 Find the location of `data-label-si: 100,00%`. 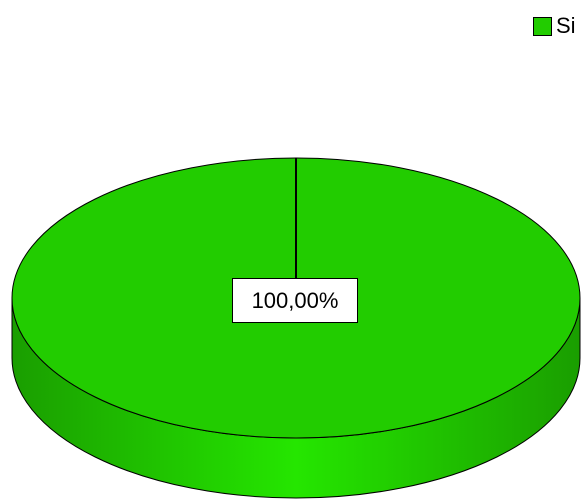

data-label-si: 100,00% is located at coordinates (295, 300).